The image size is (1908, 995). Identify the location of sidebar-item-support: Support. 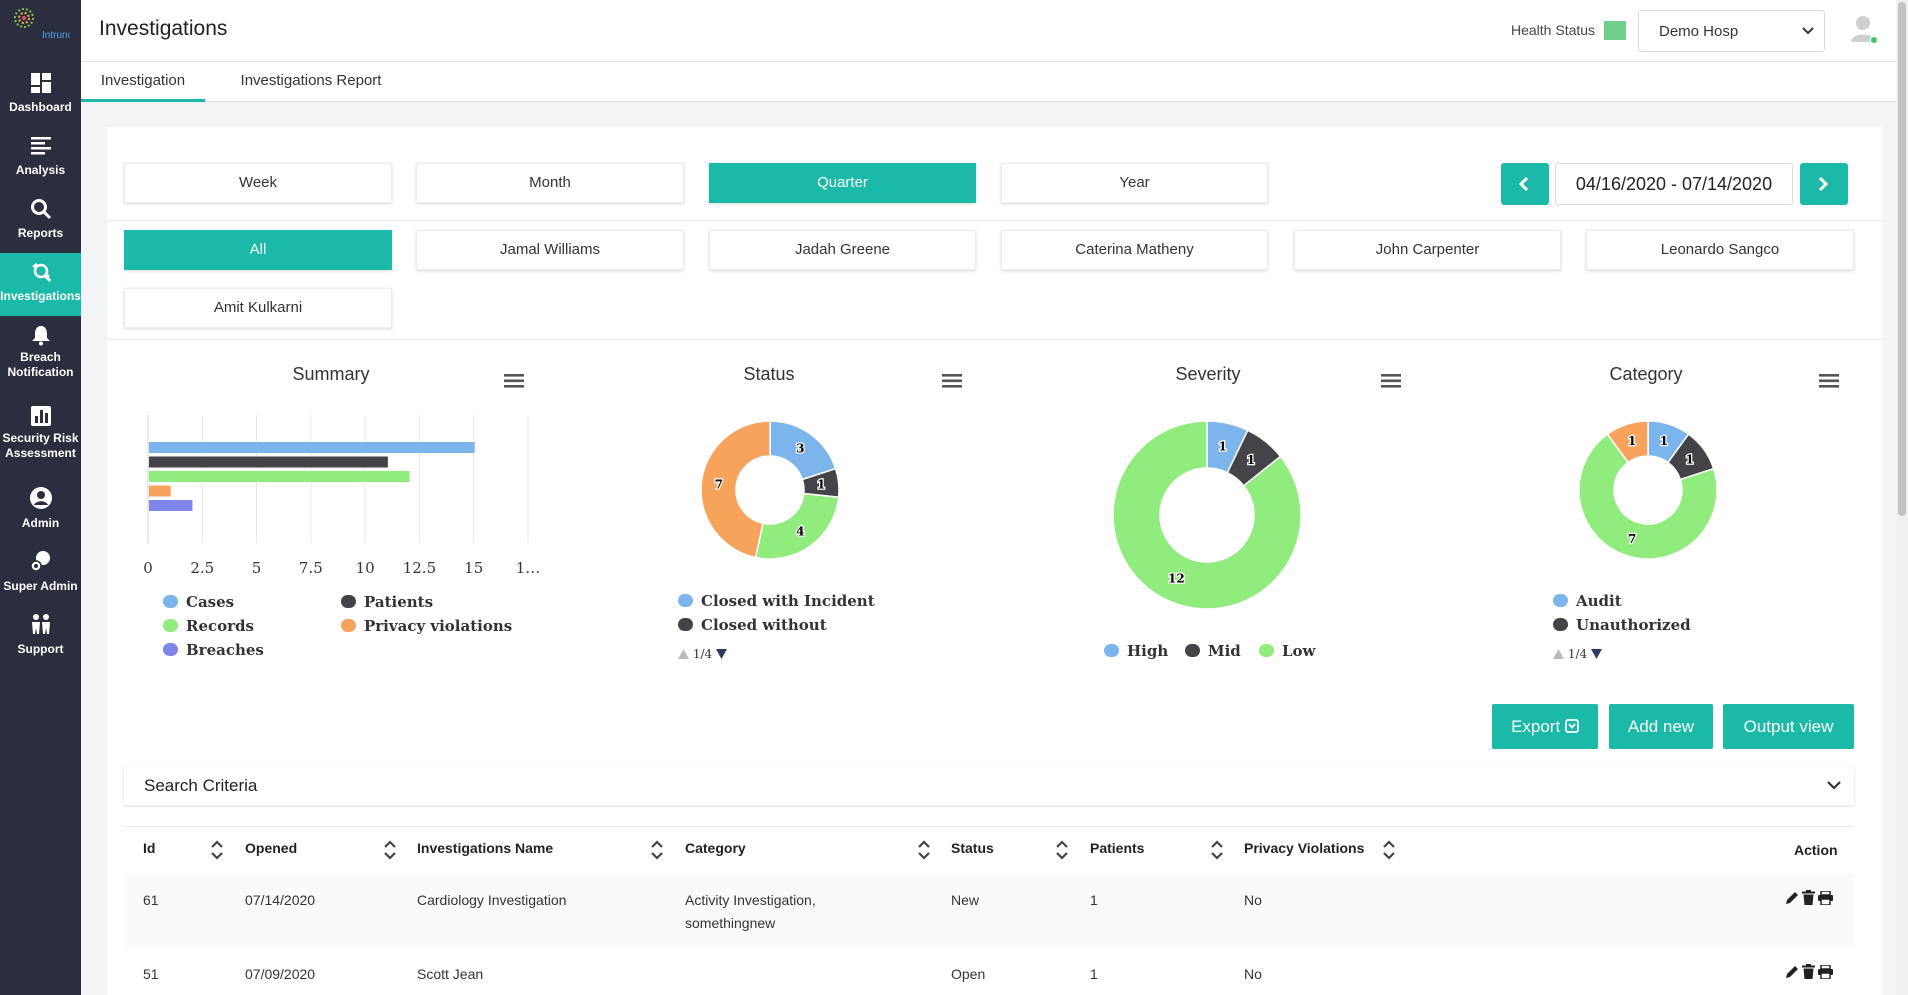
(40, 635).